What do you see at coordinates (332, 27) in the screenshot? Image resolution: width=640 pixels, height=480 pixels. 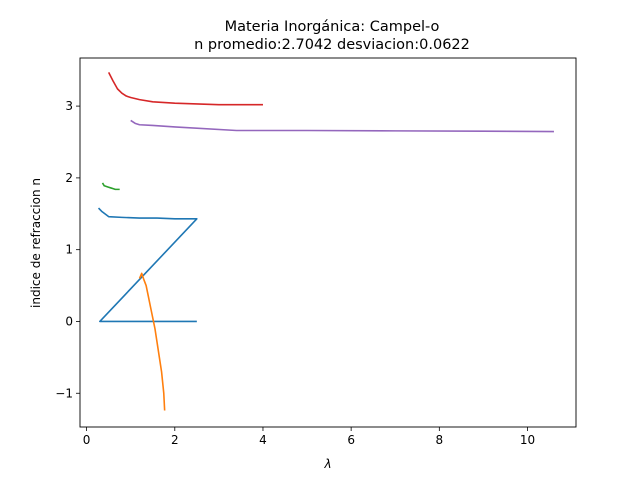 I see `chart-title-line1: Materia Inorgánica: Campel-o` at bounding box center [332, 27].